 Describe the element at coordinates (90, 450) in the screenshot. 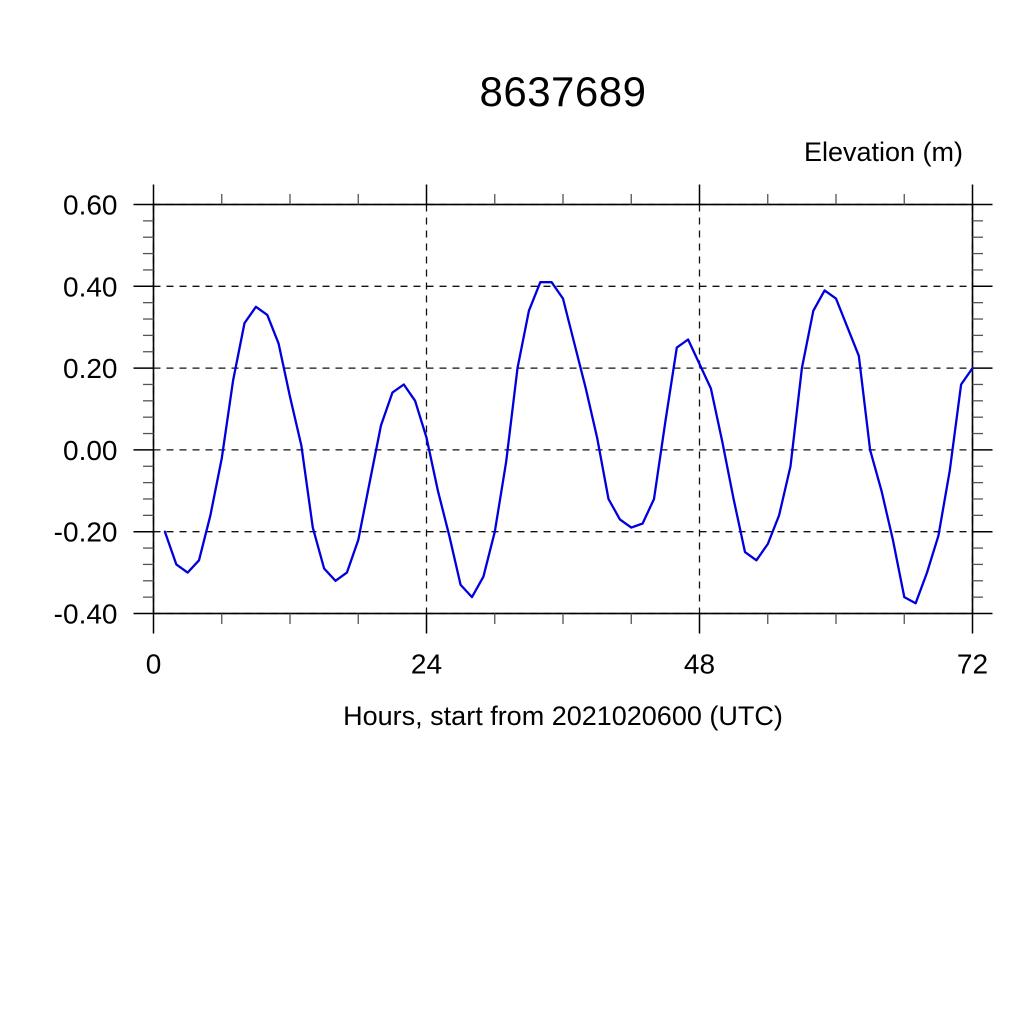

I see `y-tick-label: 0.00` at that location.